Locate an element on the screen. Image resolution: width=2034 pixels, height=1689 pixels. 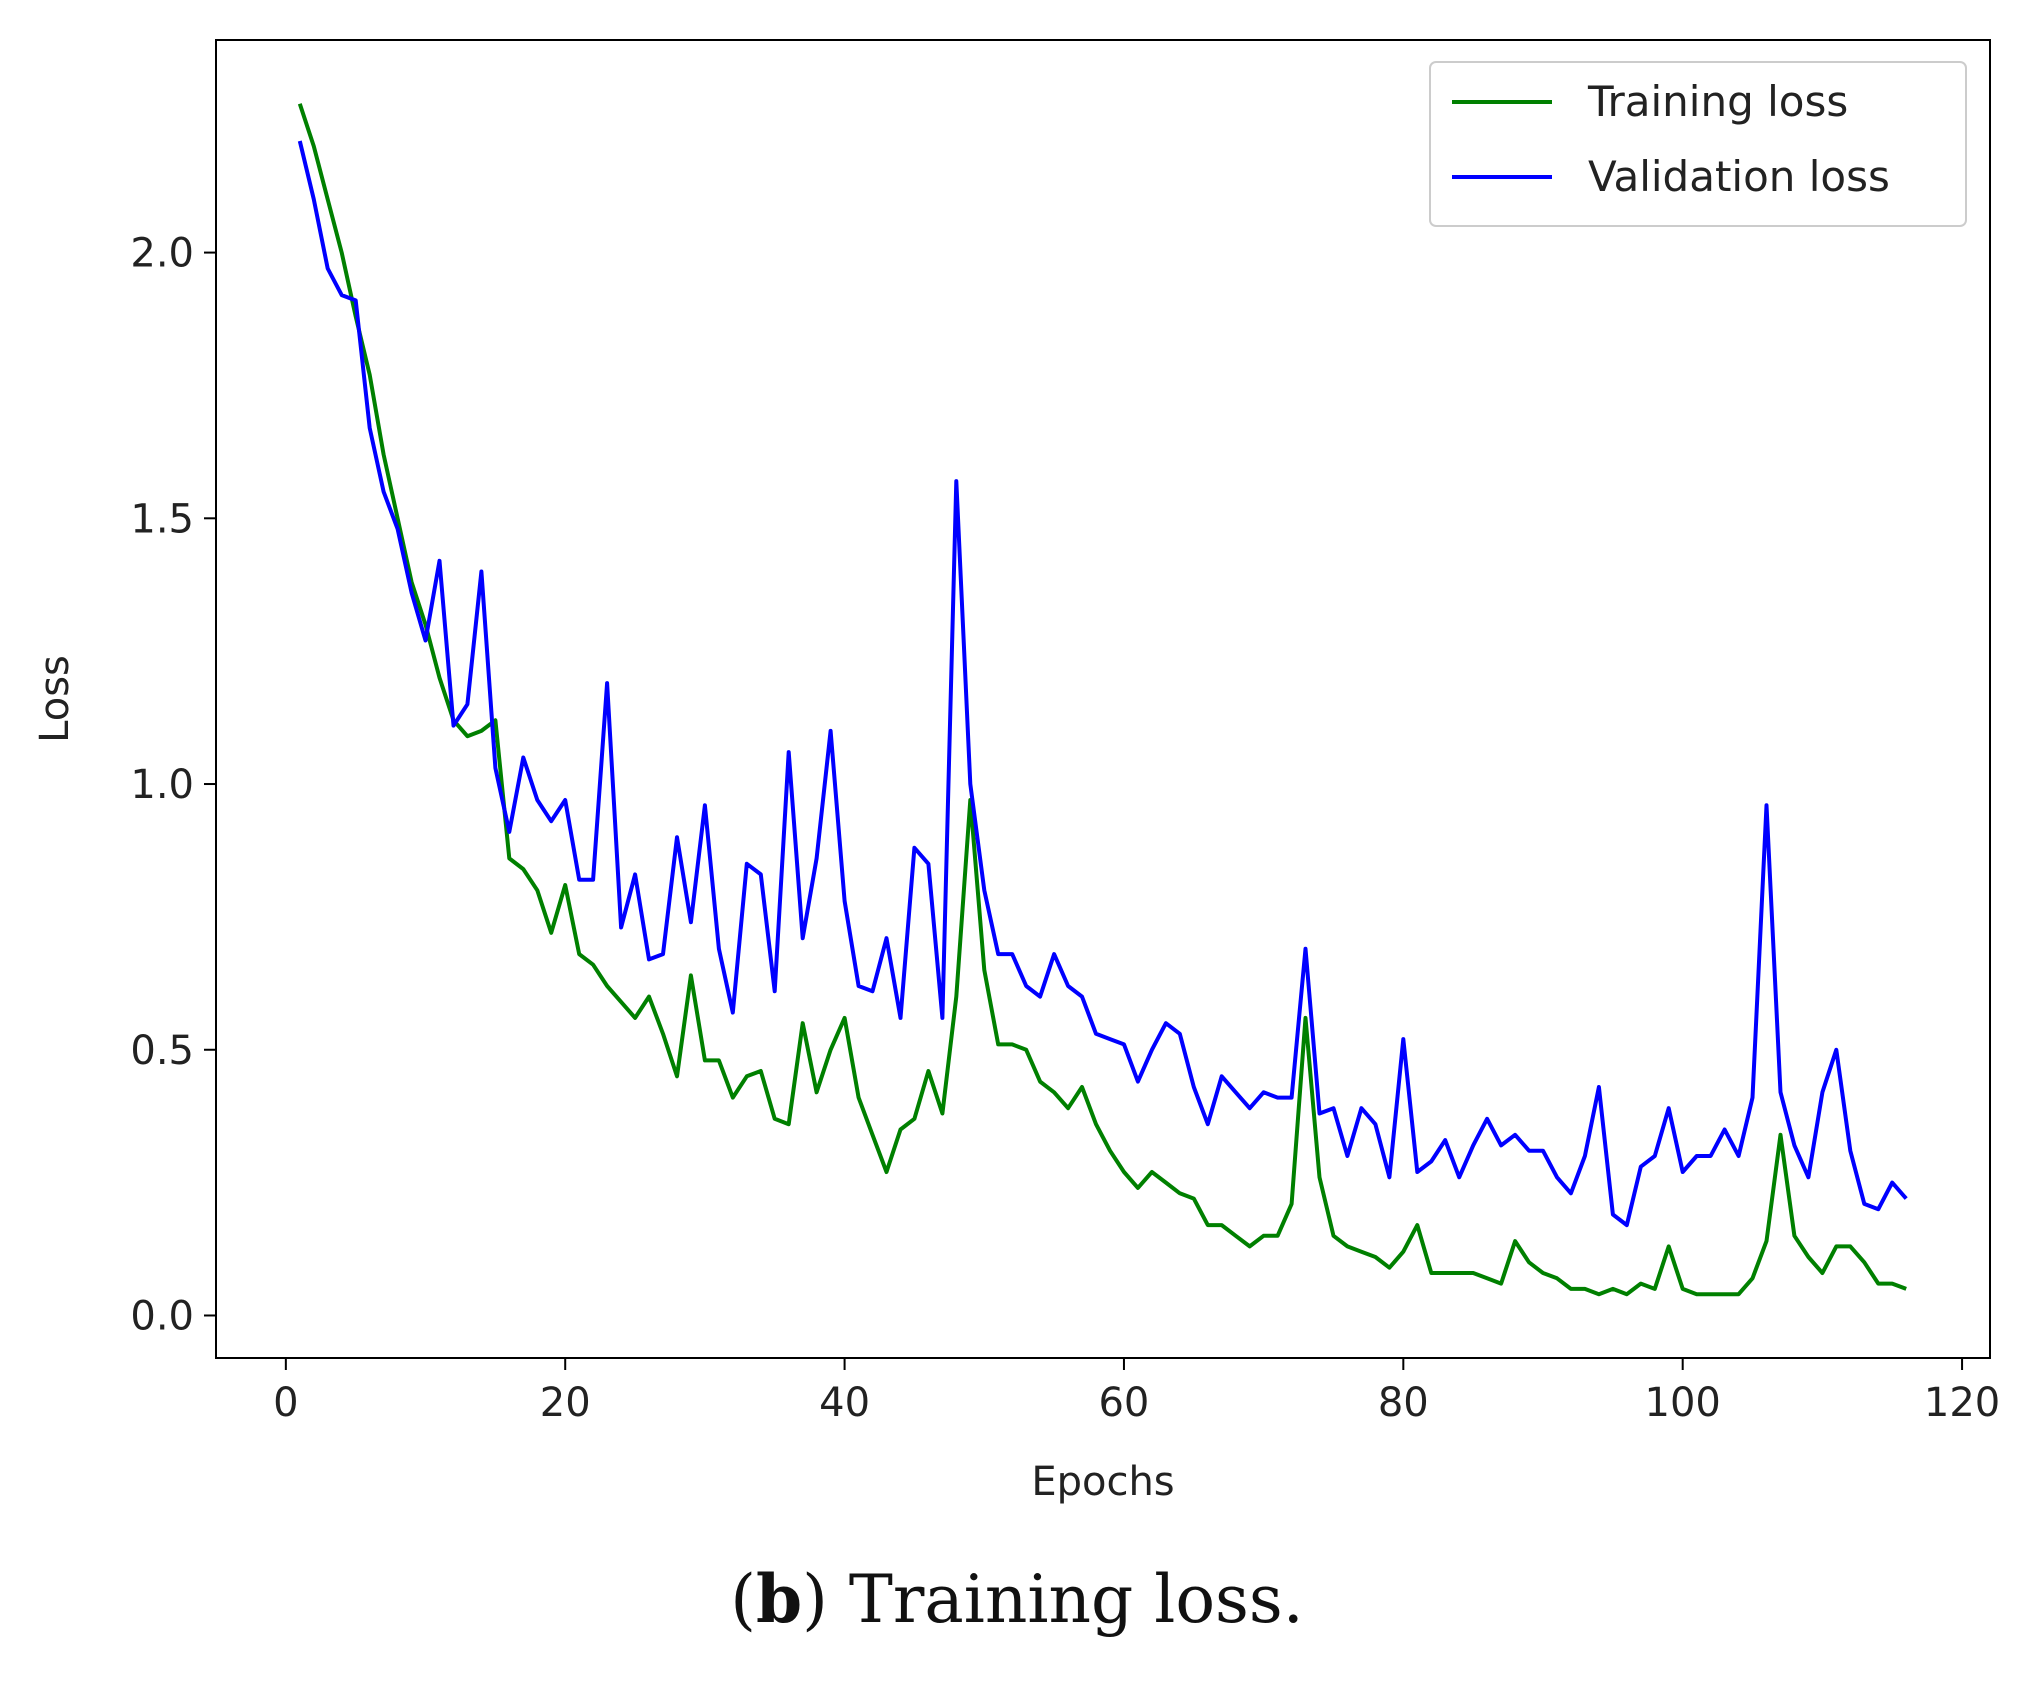
x-tick-label: 40 is located at coordinates (844, 1403).